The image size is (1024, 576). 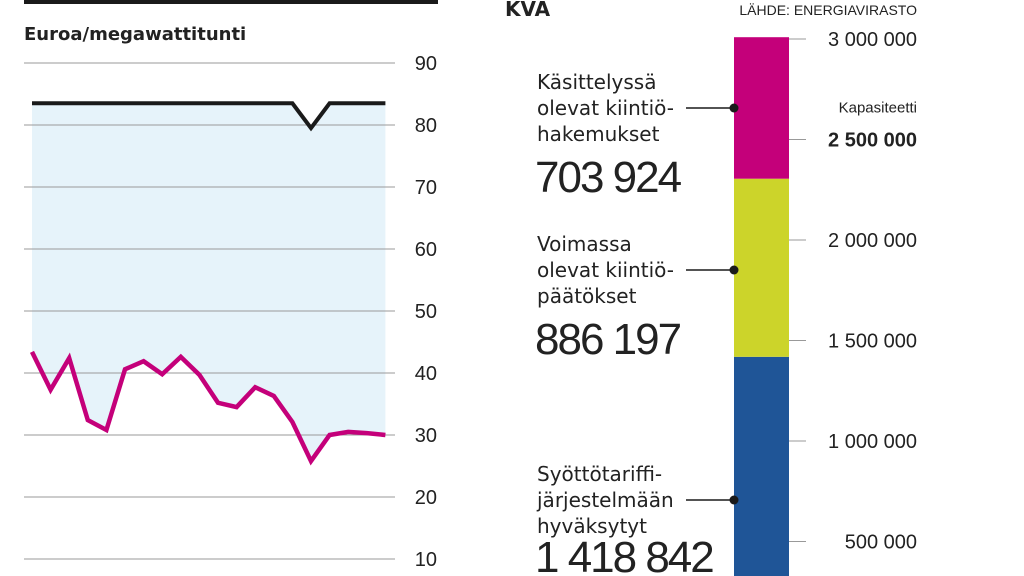 I want to click on capacity-label: Kapasiteetti, so click(x=878, y=108).